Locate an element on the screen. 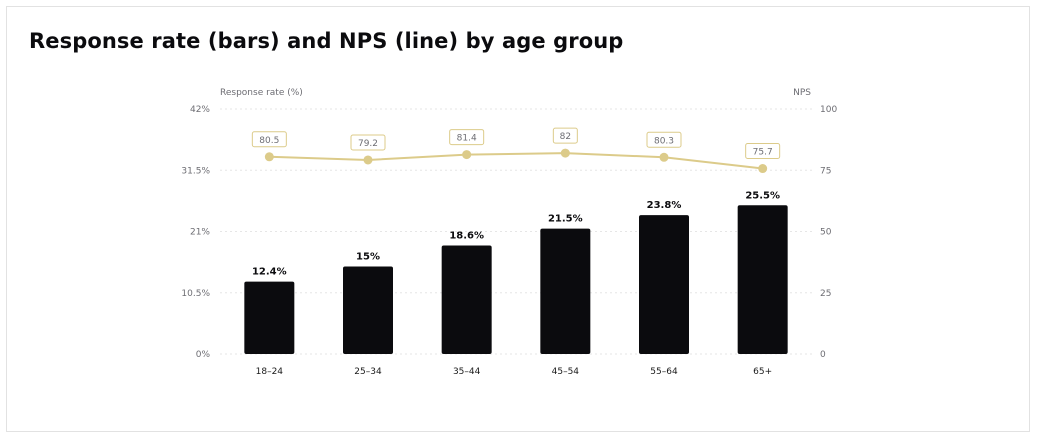 Image resolution: width=1038 pixels, height=442 pixels. category-label: 35–44 is located at coordinates (467, 372).